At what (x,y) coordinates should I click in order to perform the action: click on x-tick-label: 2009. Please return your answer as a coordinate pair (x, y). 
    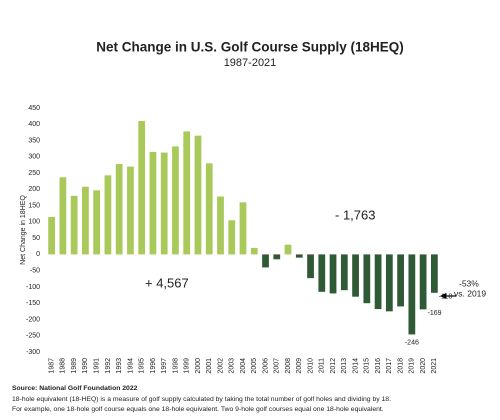
    Looking at the image, I should click on (299, 366).